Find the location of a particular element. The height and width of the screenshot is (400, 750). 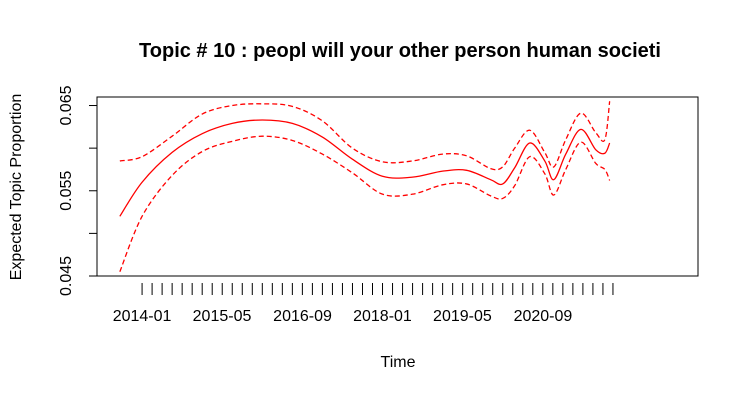

y-tick-label: 0.065 is located at coordinates (66, 105).